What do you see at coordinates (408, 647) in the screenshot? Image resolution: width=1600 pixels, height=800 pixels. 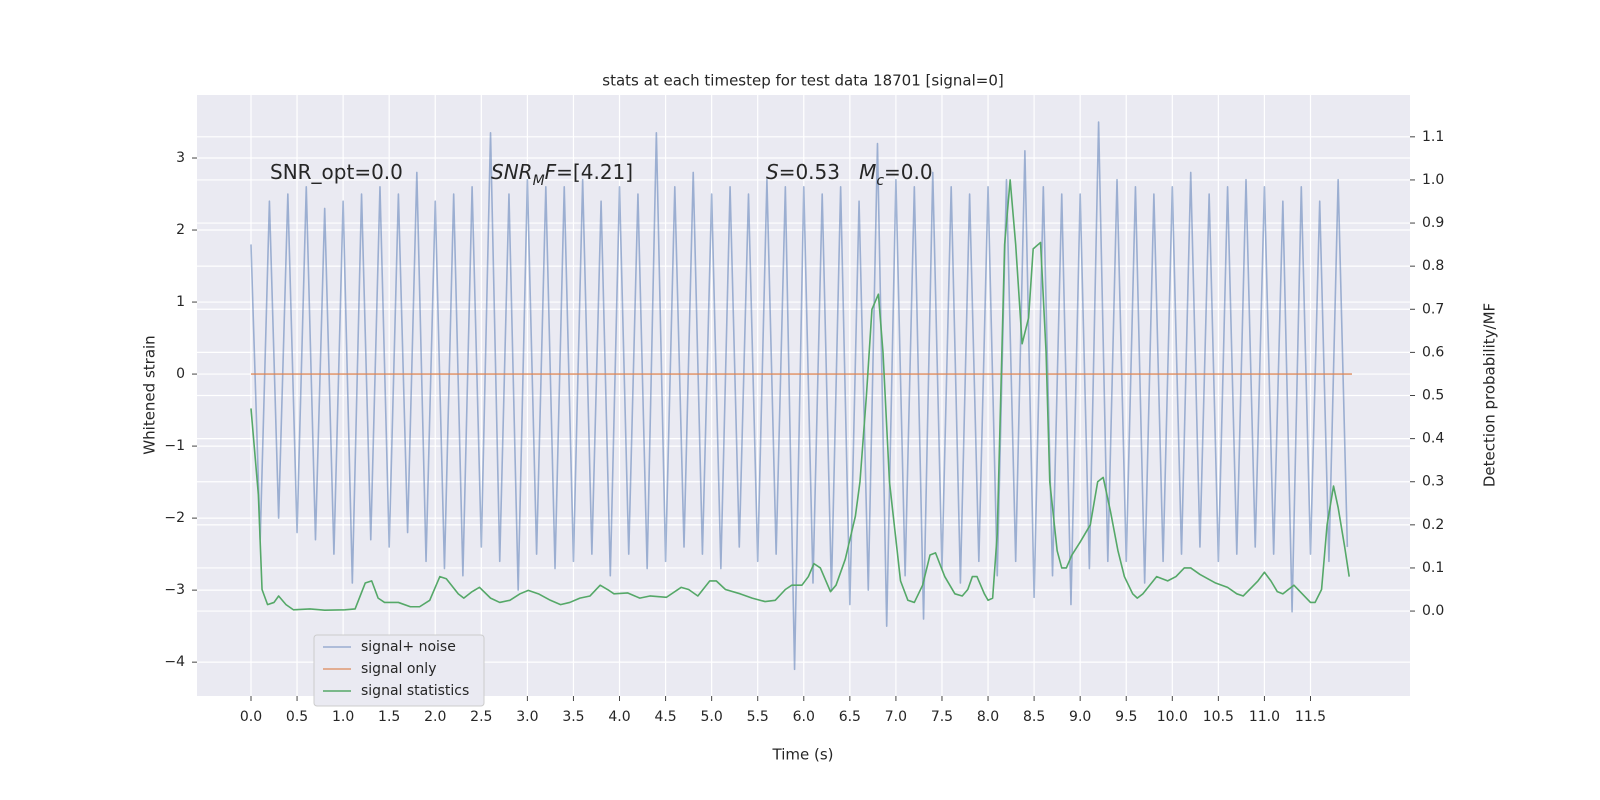 I see `legend-label: signal+ noise` at bounding box center [408, 647].